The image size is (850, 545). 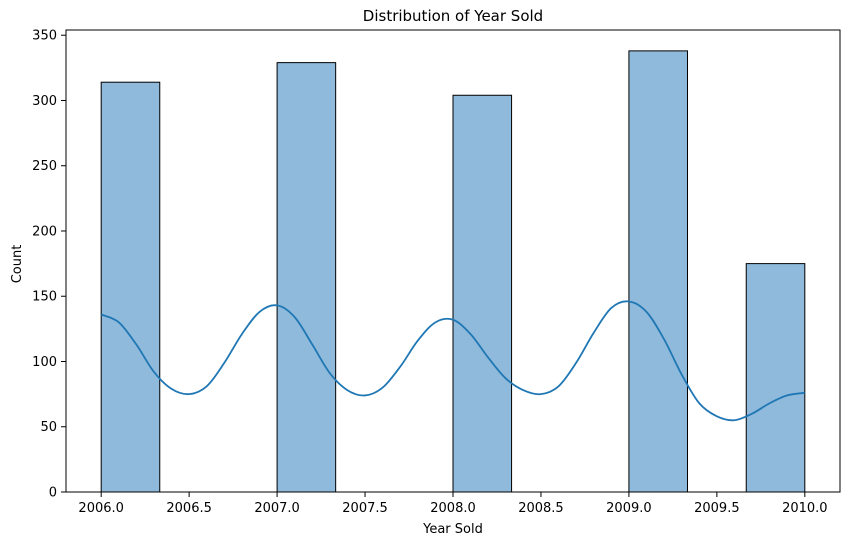 I want to click on y-tick-label: 250, so click(x=44, y=166).